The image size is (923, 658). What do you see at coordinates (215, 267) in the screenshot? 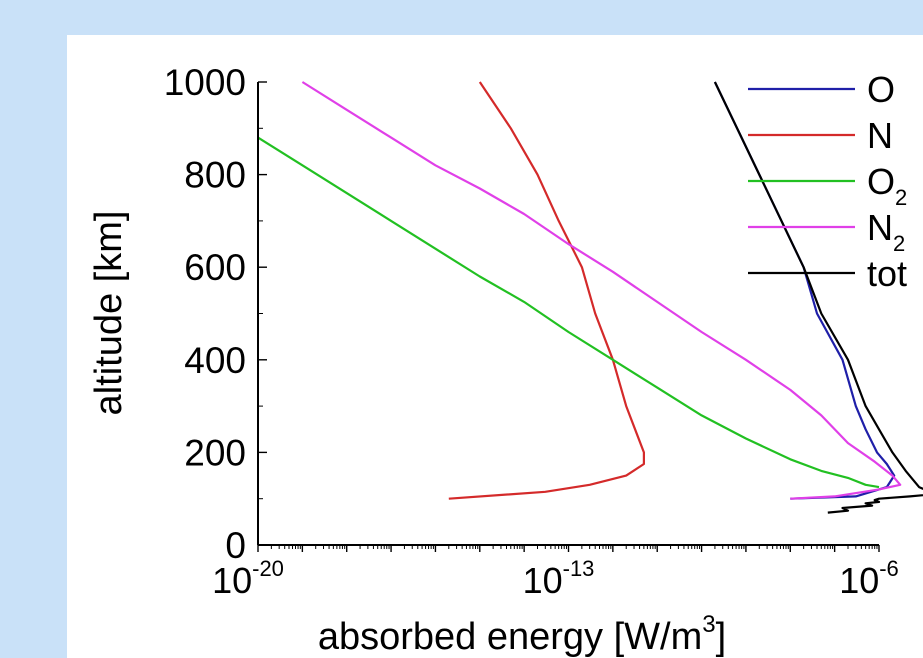
I see `y-tick-label: 600` at bounding box center [215, 267].